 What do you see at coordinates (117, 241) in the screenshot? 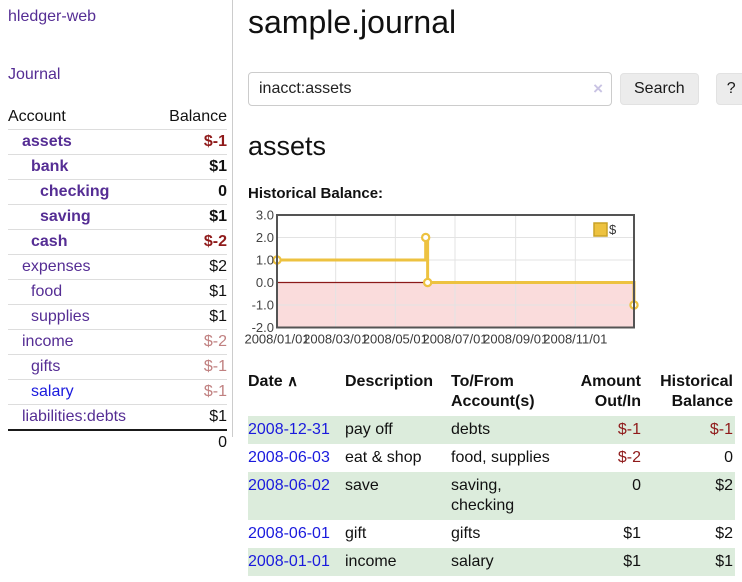
I see `account-row: cash $-2` at bounding box center [117, 241].